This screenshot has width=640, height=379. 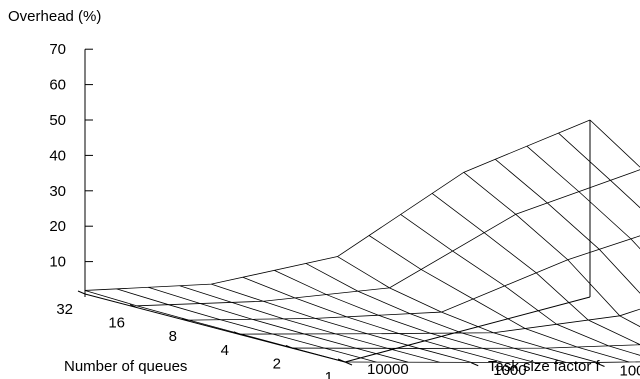 What do you see at coordinates (509, 370) in the screenshot?
I see `task-tick-label-1000: 1000` at bounding box center [509, 370].